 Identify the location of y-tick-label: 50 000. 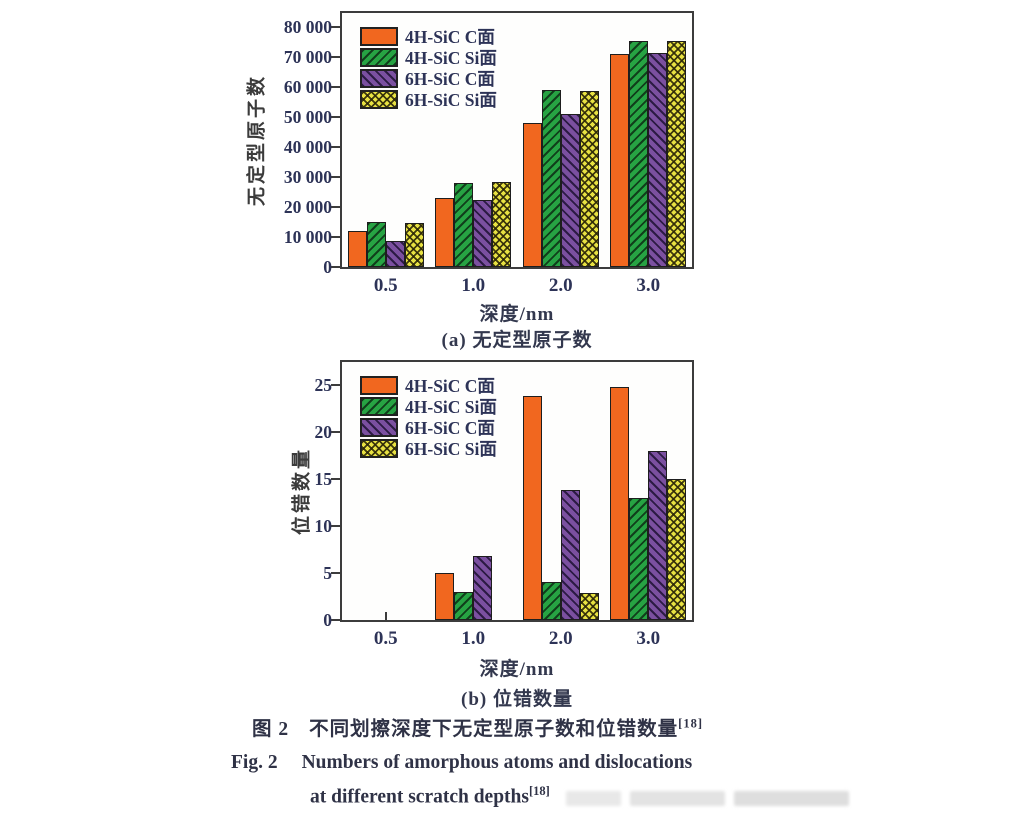
(307, 117).